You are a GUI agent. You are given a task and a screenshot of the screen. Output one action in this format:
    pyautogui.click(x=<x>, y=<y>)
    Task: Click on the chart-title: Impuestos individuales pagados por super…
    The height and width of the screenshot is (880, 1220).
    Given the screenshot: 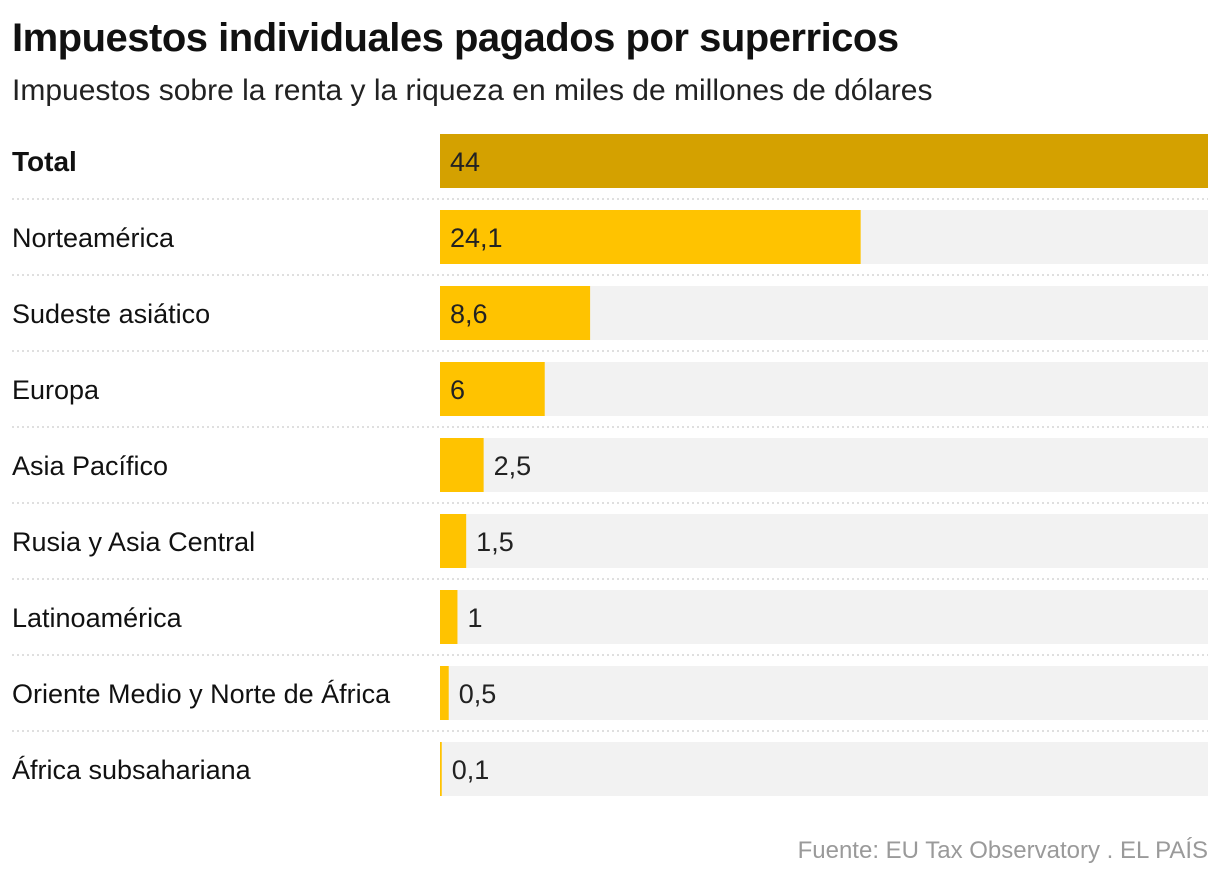 What is the action you would take?
    pyautogui.click(x=455, y=38)
    